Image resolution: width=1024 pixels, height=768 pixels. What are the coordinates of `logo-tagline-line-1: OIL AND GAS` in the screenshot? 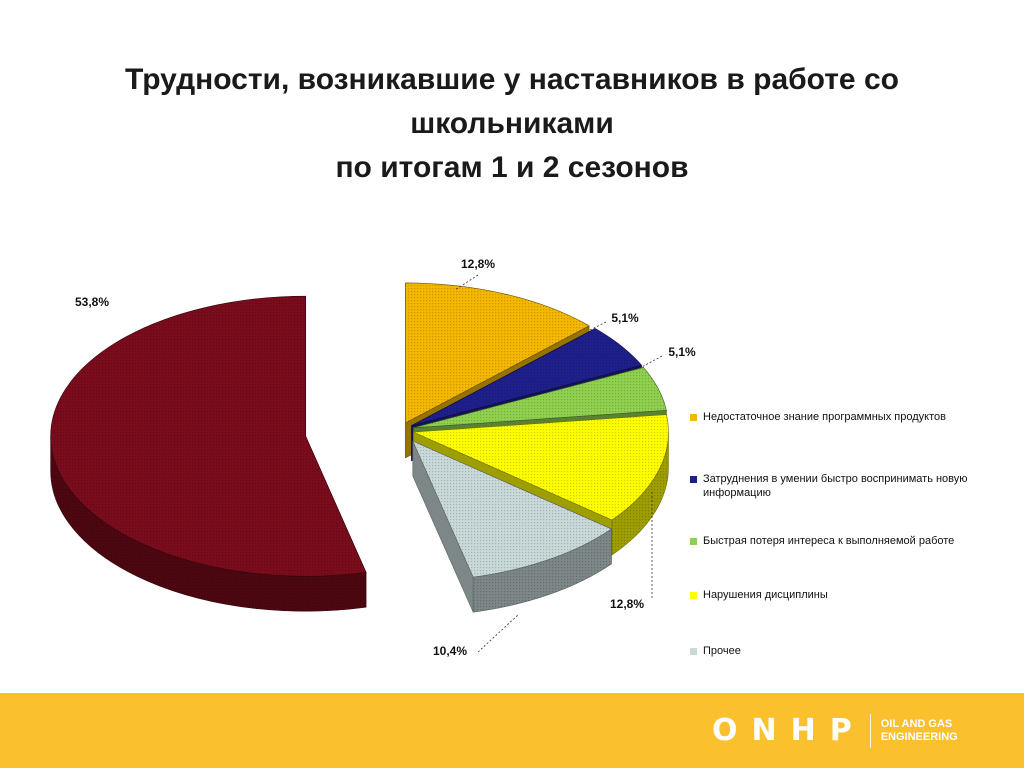 It's located at (916, 723).